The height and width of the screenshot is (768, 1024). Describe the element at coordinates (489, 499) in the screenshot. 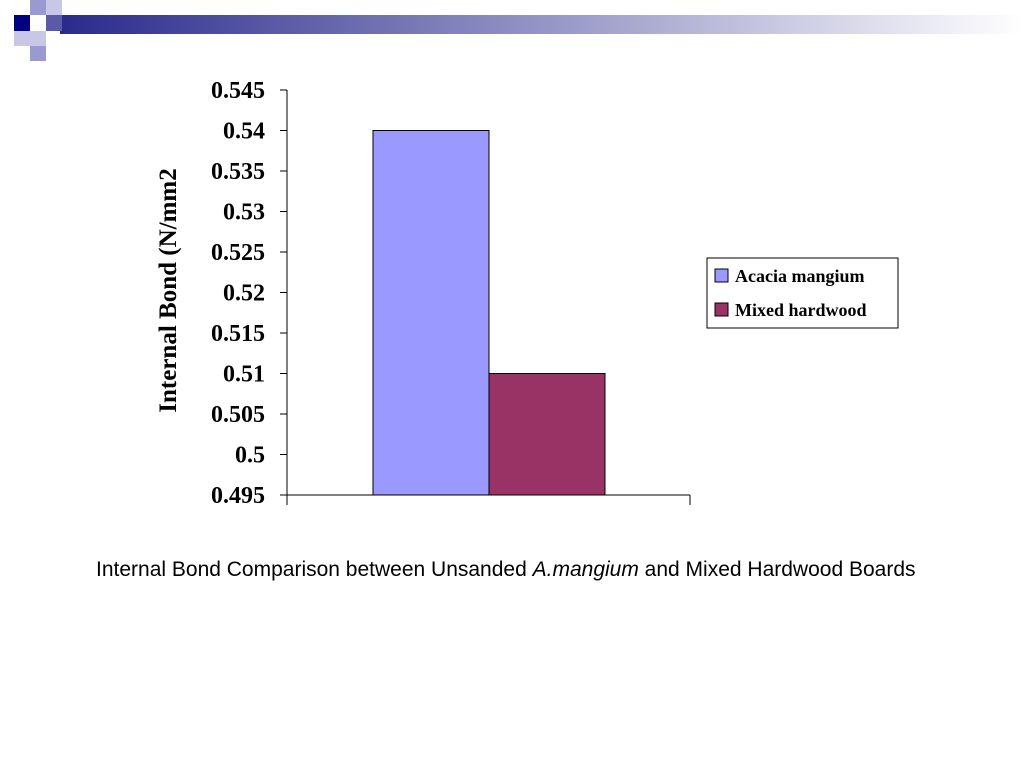

I see `x-axis` at that location.